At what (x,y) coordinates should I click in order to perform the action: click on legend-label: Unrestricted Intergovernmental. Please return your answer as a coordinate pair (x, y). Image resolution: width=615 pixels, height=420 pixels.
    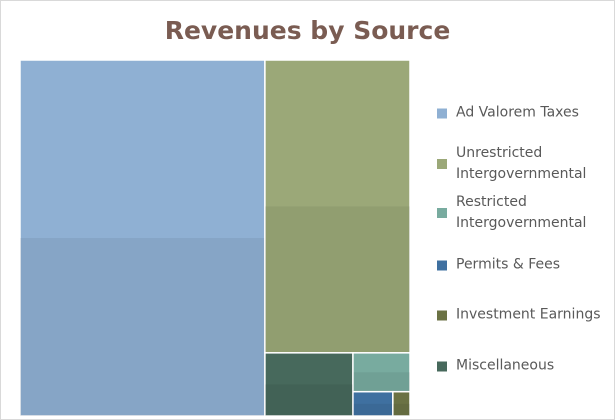
    Looking at the image, I should click on (521, 163).